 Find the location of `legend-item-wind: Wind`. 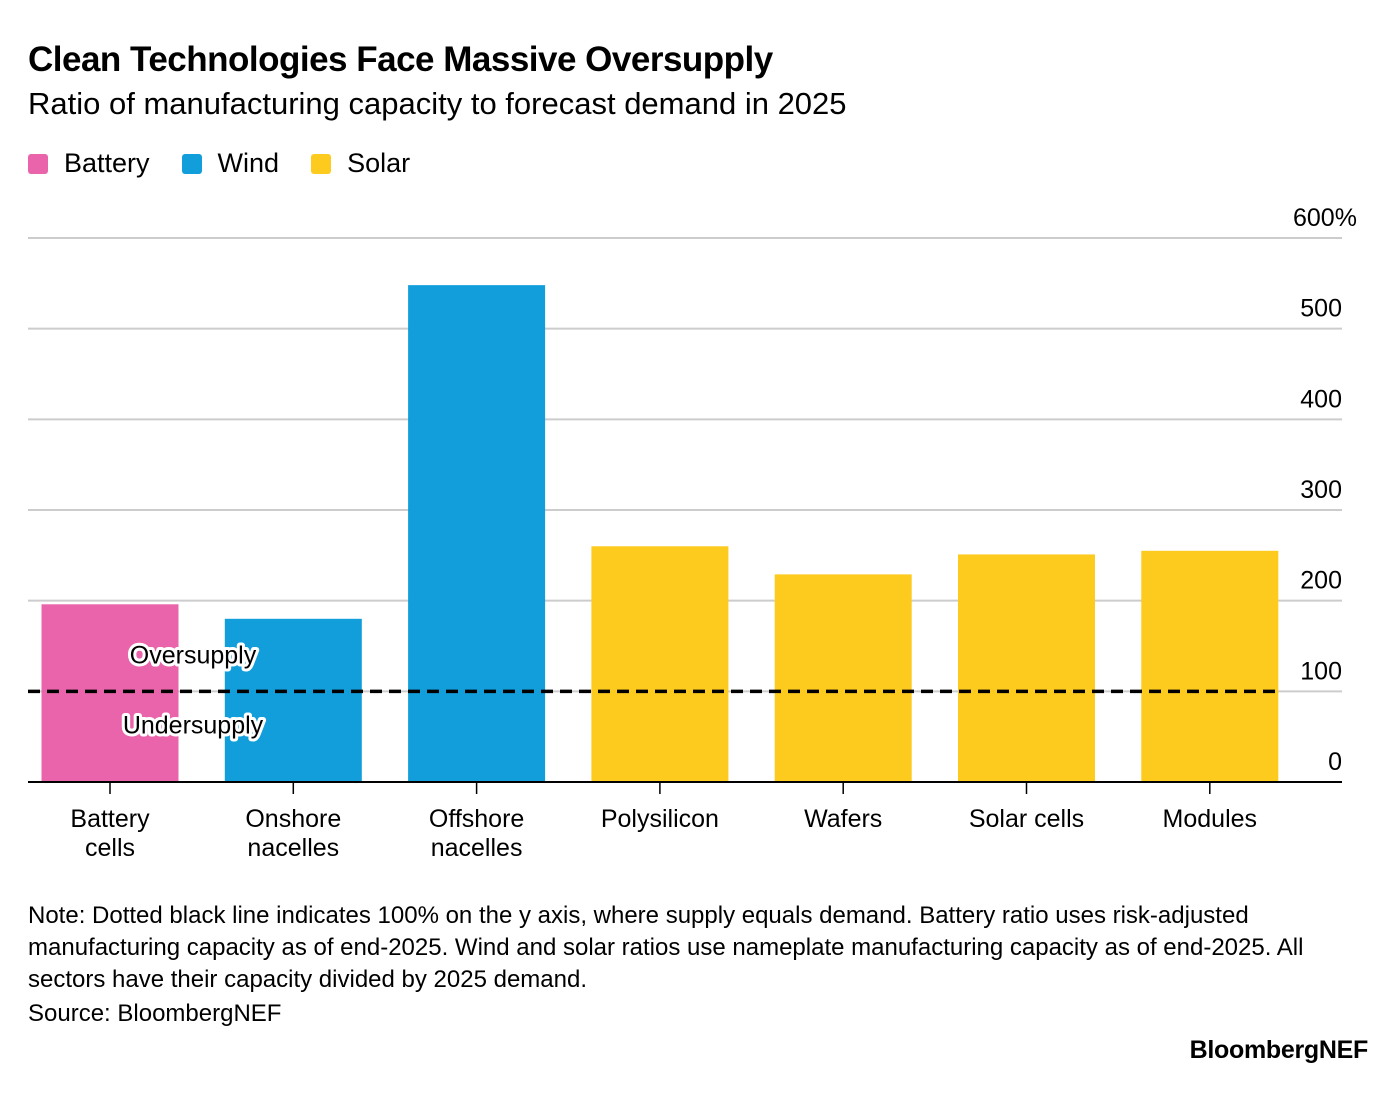

legend-item-wind: Wind is located at coordinates (230, 163).